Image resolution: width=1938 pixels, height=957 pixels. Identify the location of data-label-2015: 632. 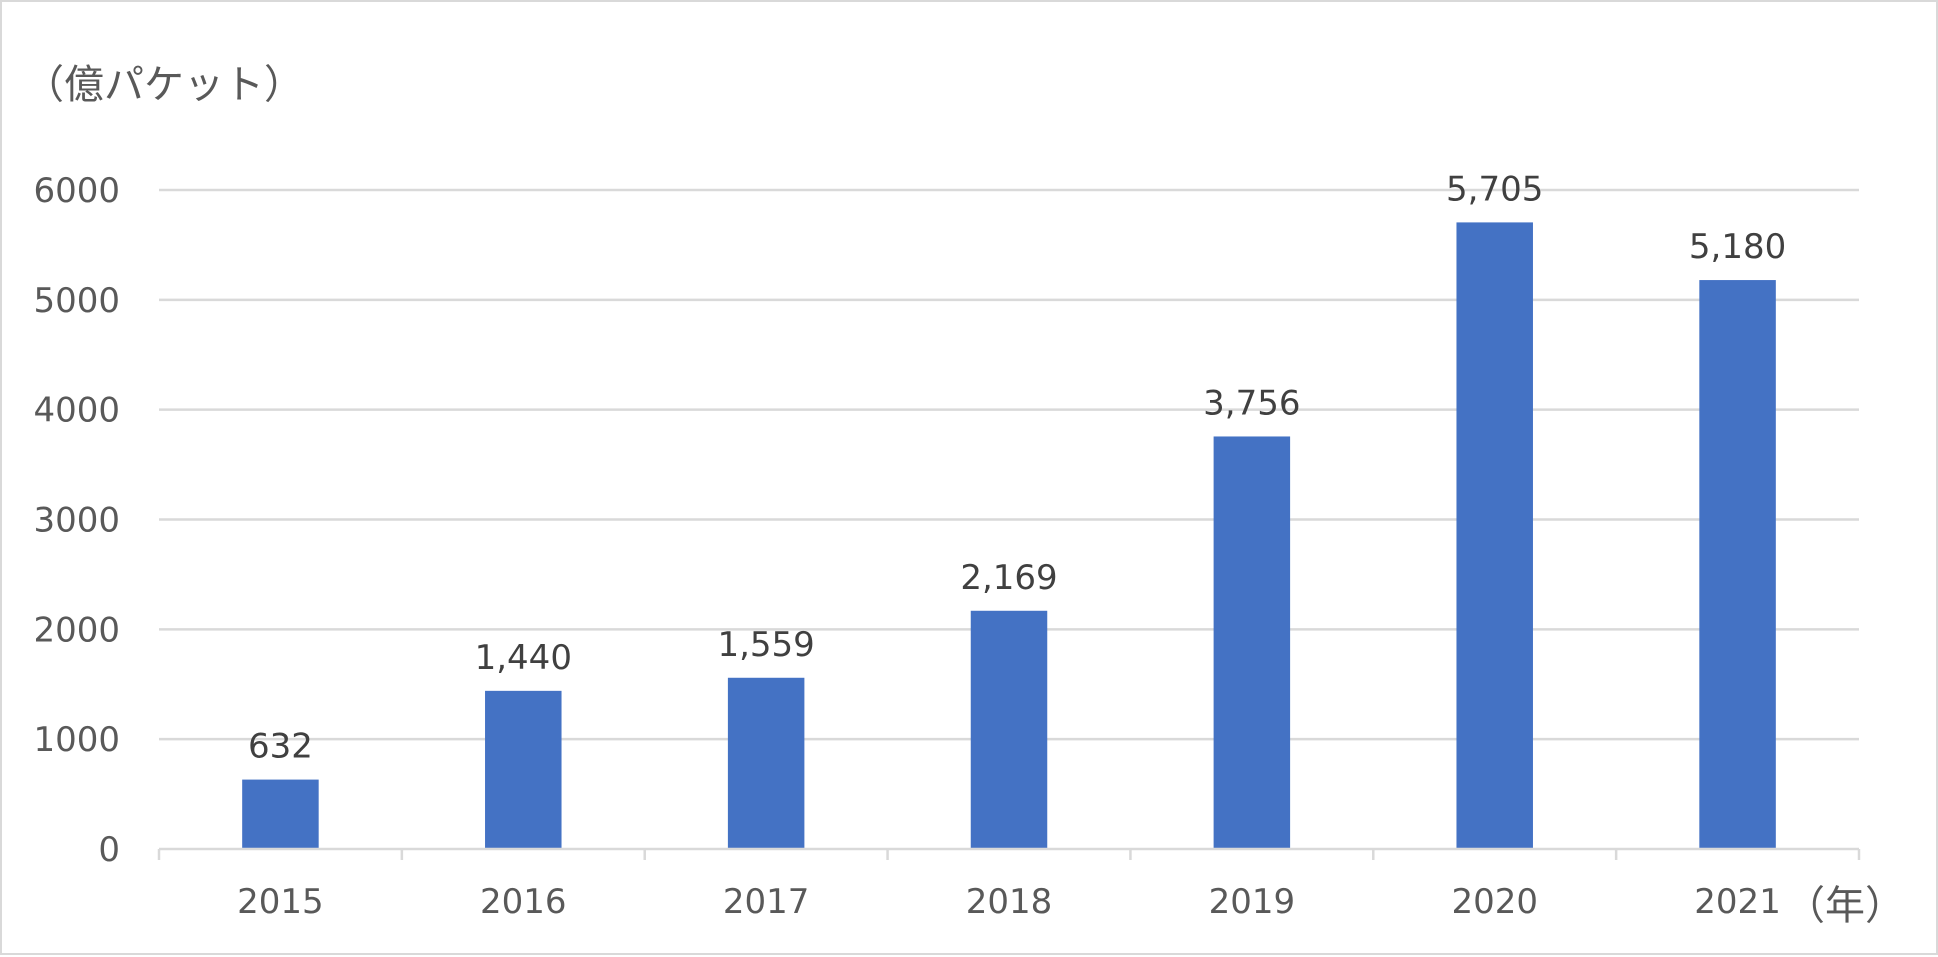
(280, 747).